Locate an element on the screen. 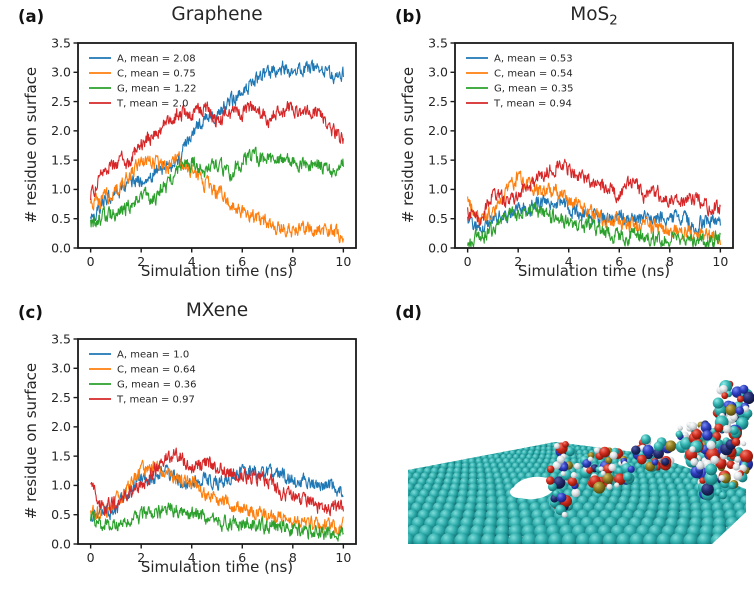 The width and height of the screenshot is (754, 593). panel-label-d: (d) is located at coordinates (408, 312).